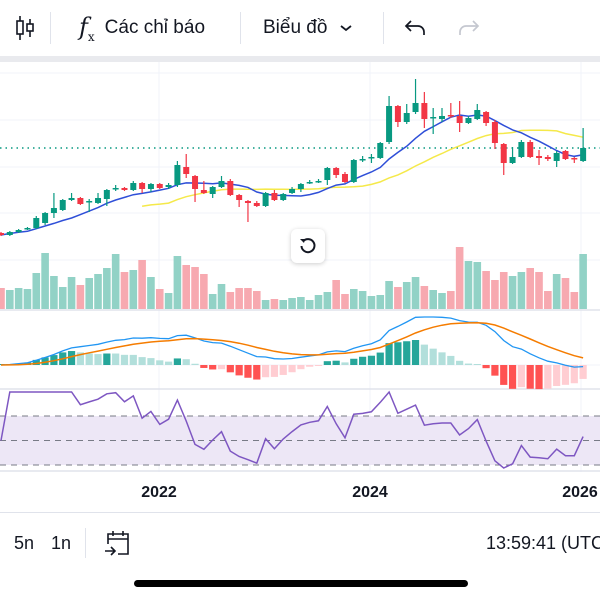 Image resolution: width=600 pixels, height=600 pixels. I want to click on ma-slow-line, so click(362, 168).